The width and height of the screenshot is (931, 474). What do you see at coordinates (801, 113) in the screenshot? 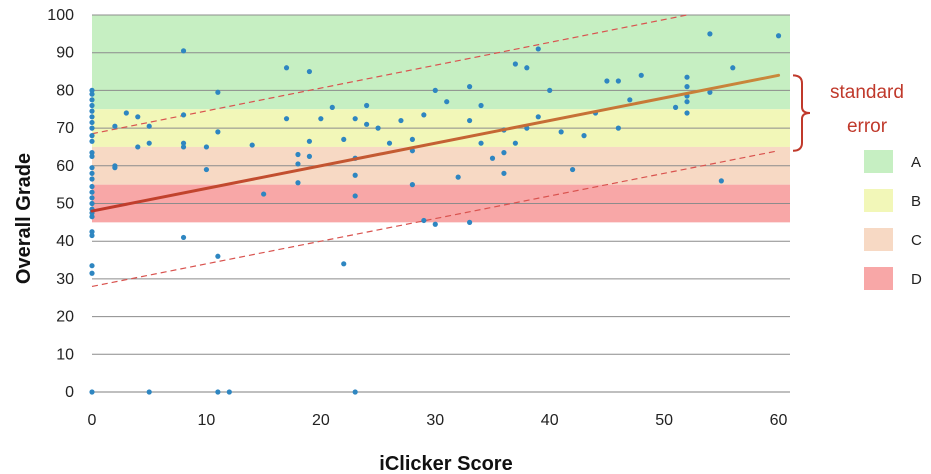
I see `bracket-path` at bounding box center [801, 113].